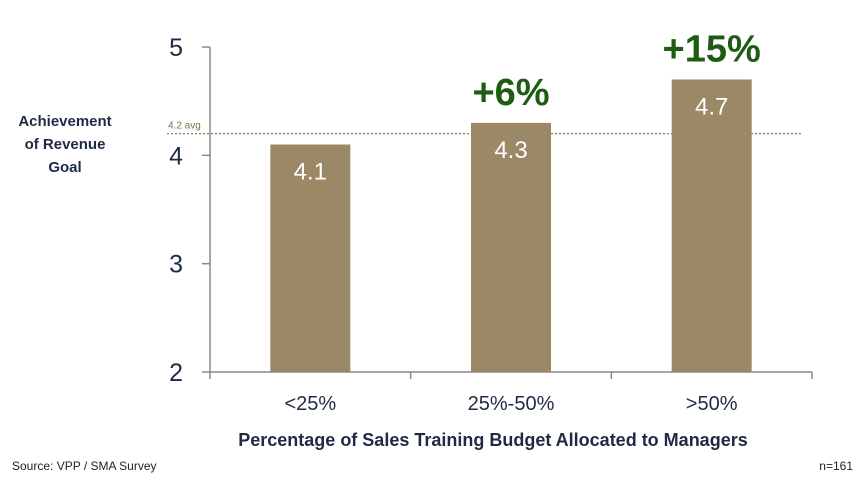  Describe the element at coordinates (711, 107) in the screenshot. I see `bar-value-label-2: 4.7` at that location.